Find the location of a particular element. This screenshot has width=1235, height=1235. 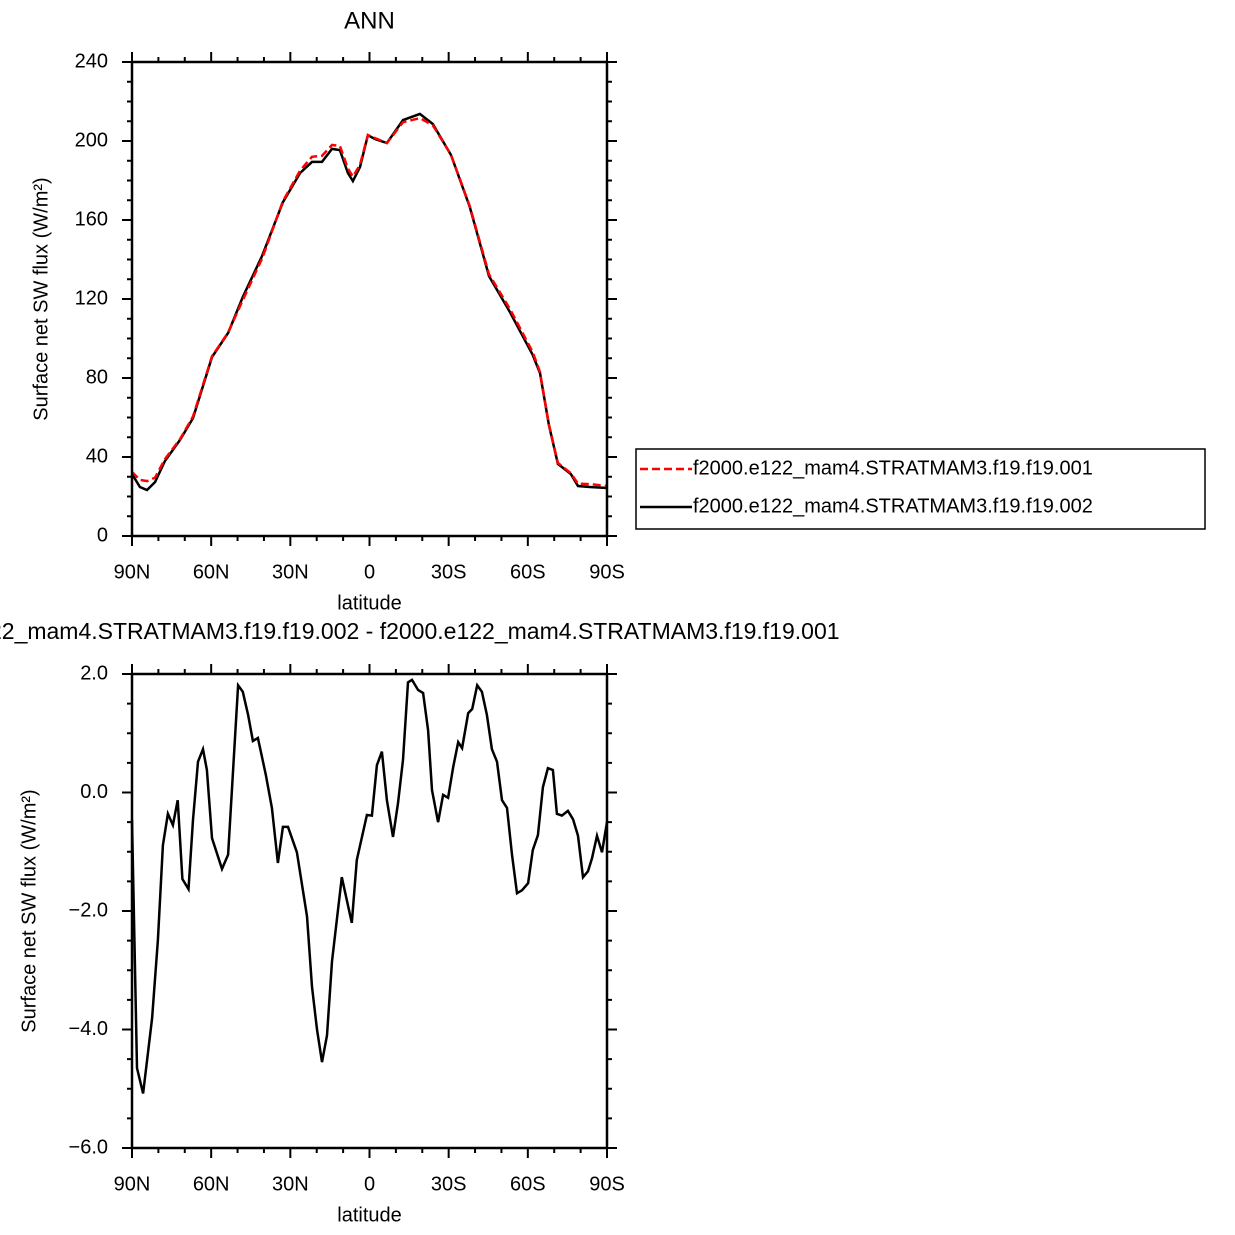

y-tick-label: −6.0 is located at coordinates (88, 1147).